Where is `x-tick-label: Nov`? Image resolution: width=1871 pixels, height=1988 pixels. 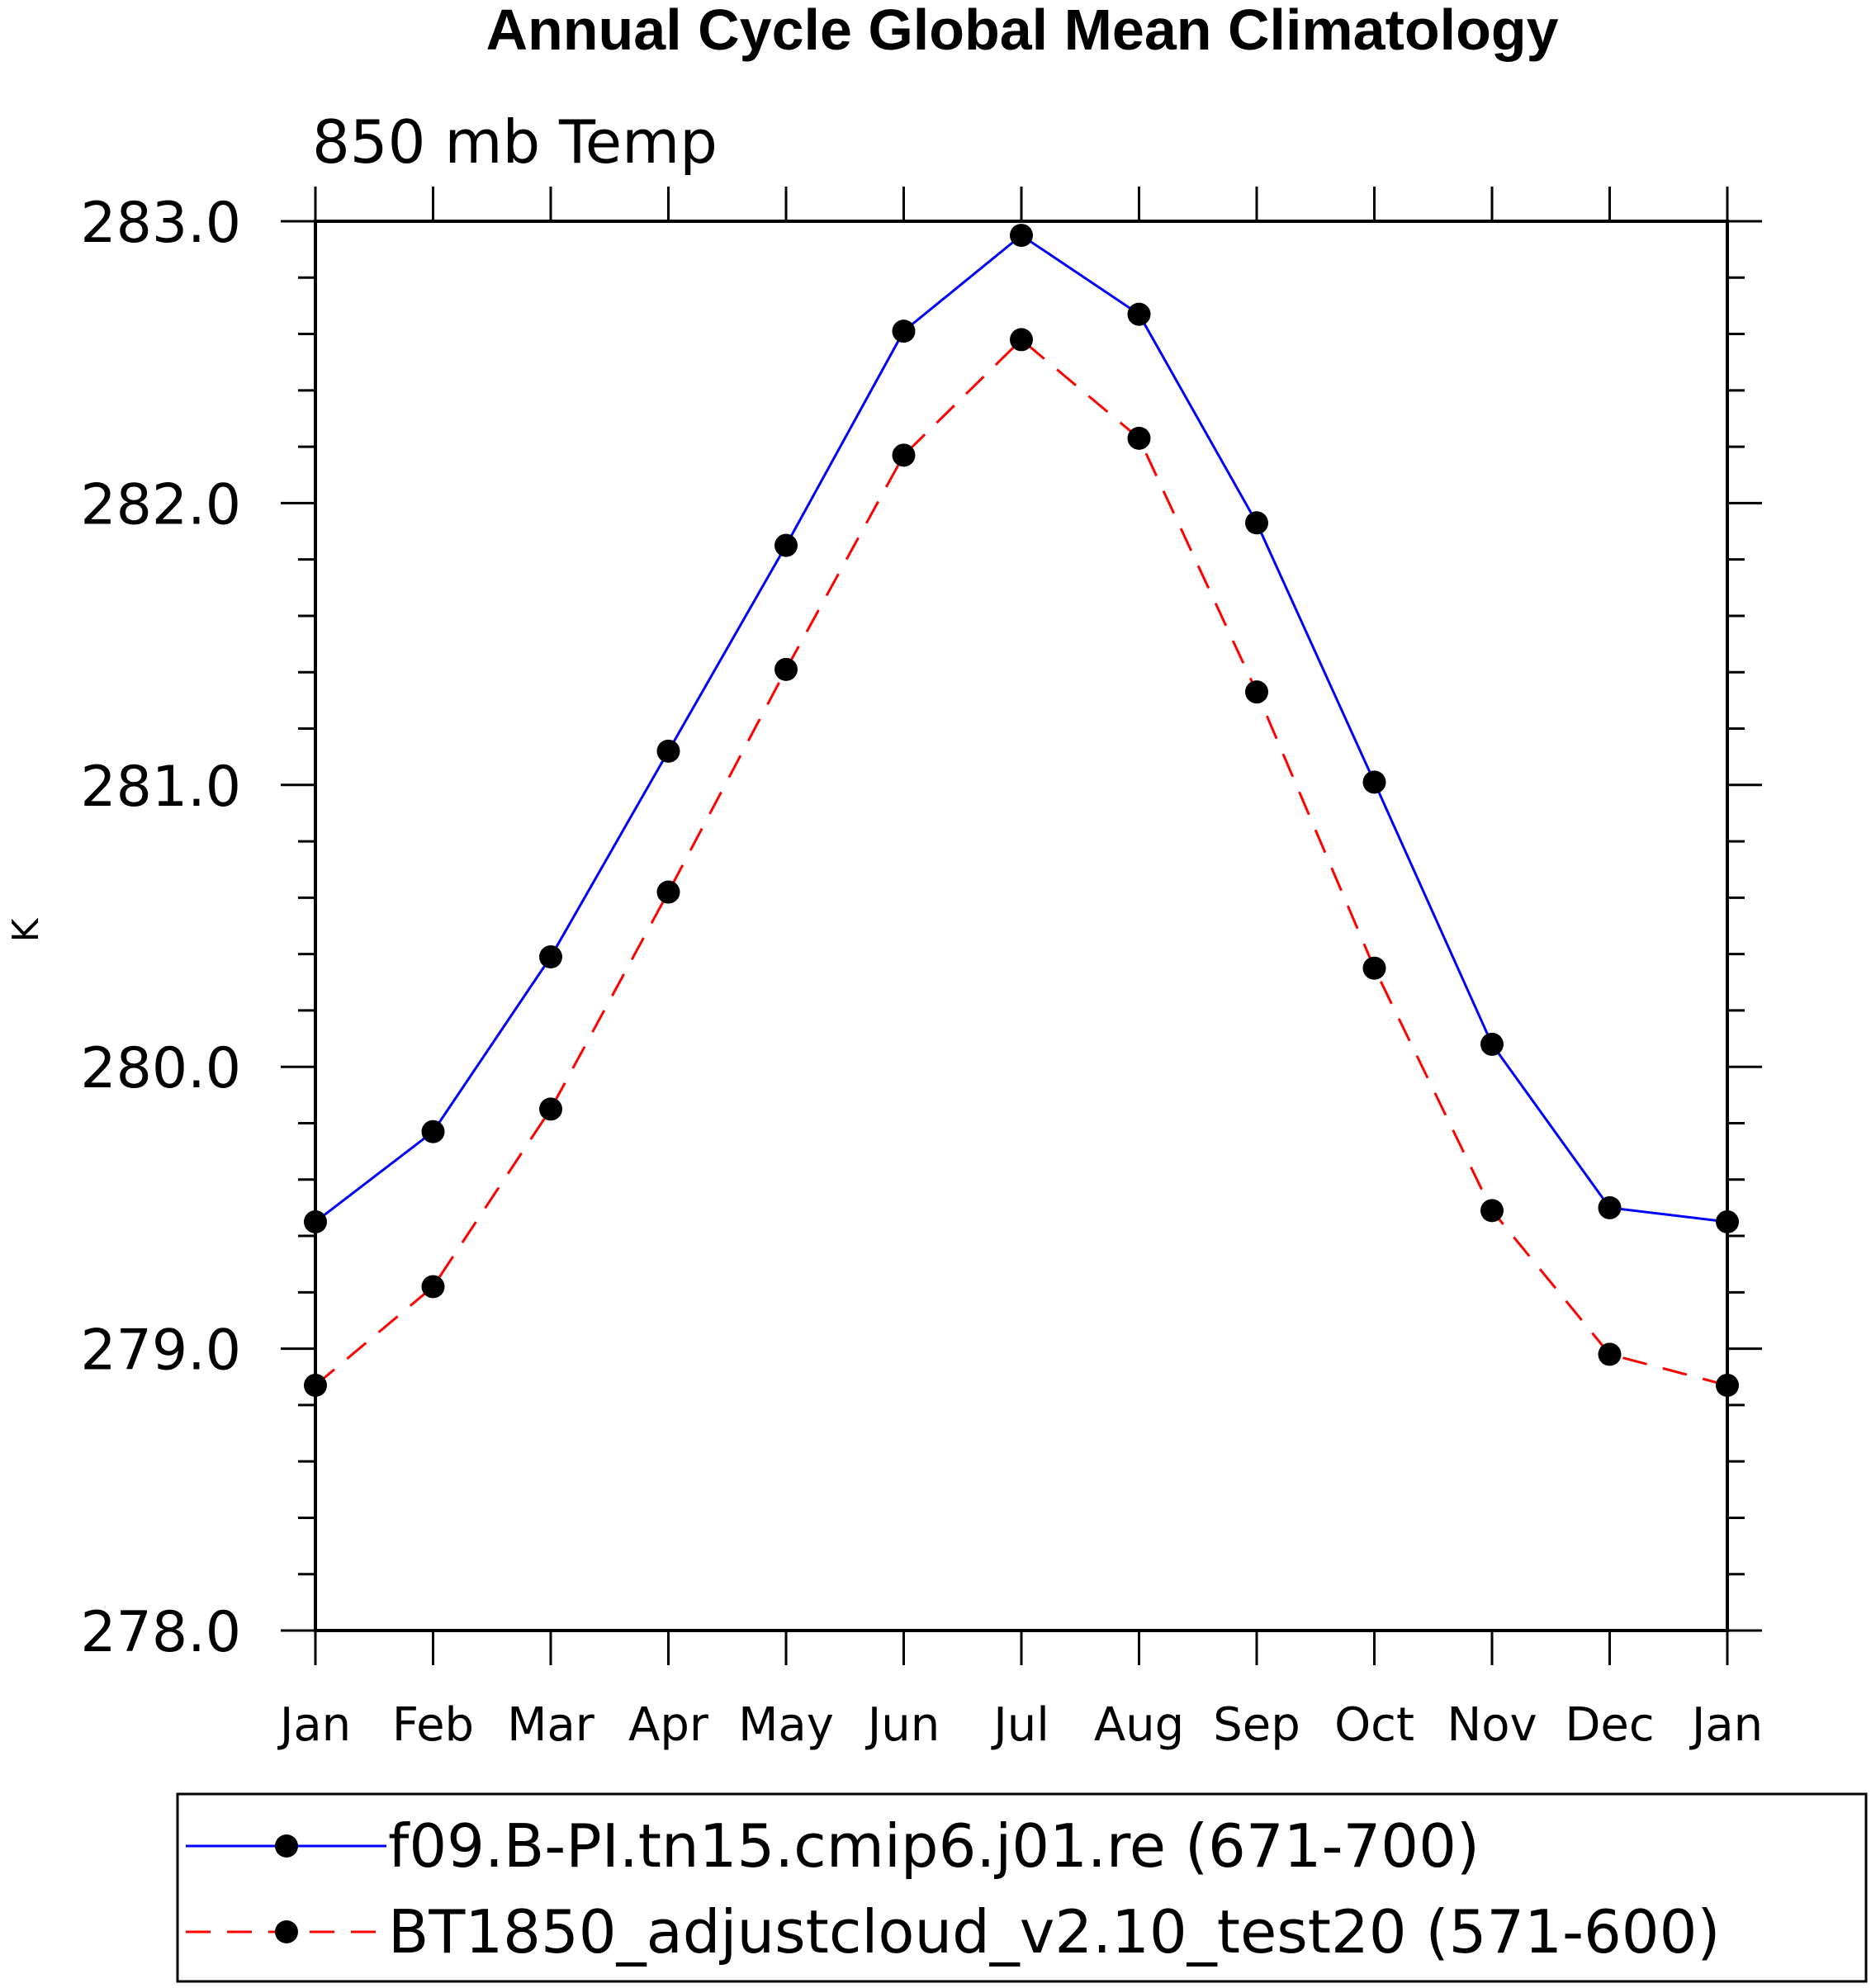 x-tick-label: Nov is located at coordinates (1492, 1725).